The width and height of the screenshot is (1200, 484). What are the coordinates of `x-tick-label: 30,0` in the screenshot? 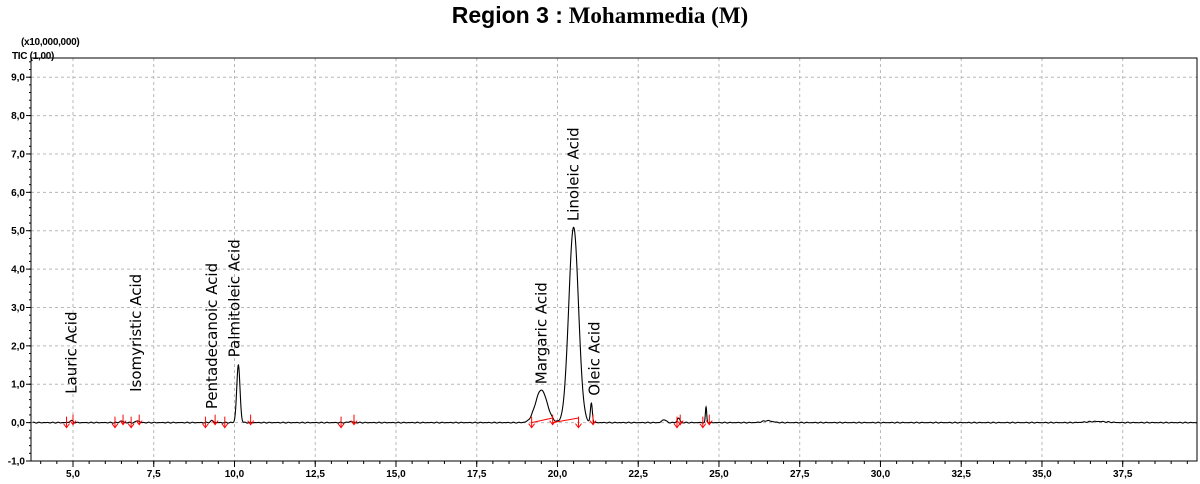 It's located at (881, 474).